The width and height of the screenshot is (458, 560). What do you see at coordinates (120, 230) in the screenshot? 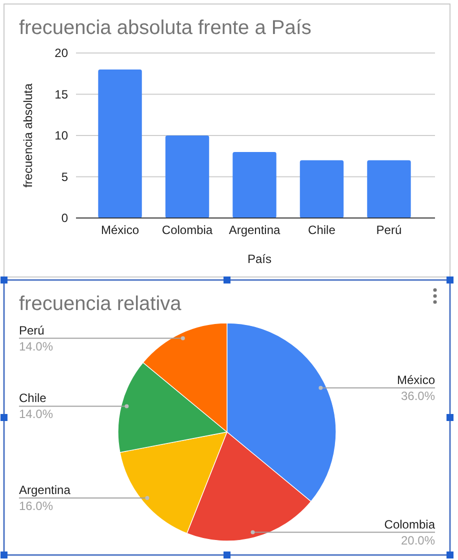
I see `x-tick-label: México` at bounding box center [120, 230].